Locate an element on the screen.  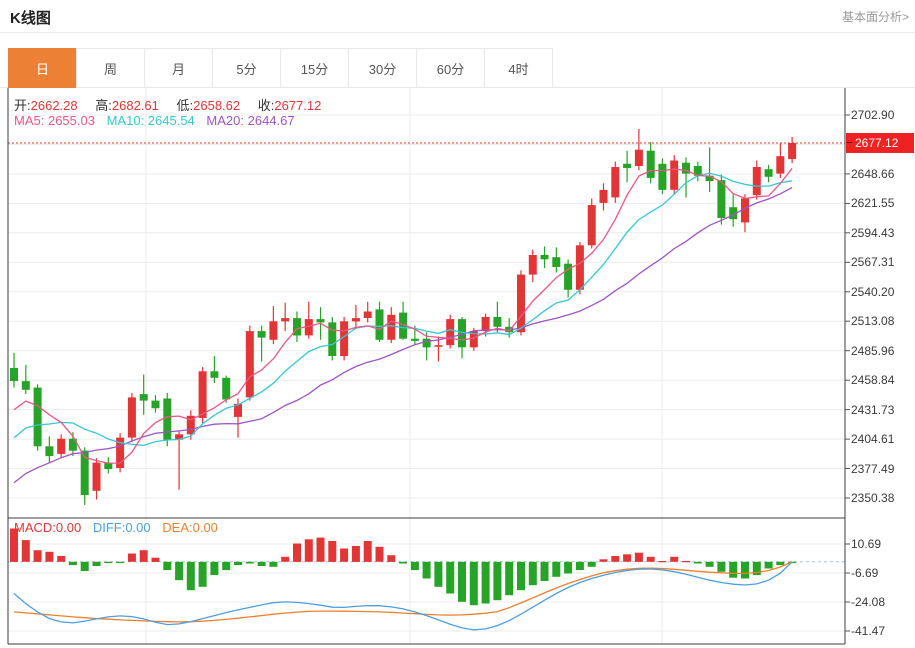
dea-label: DEA: is located at coordinates (177, 527).